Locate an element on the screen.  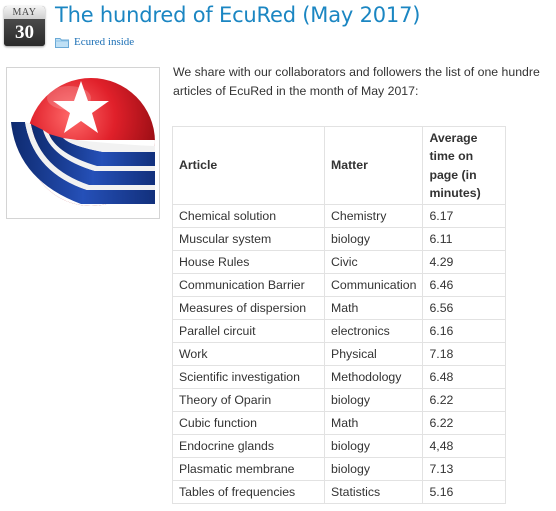
cell-article: Scientific investigation is located at coordinates (248, 377).